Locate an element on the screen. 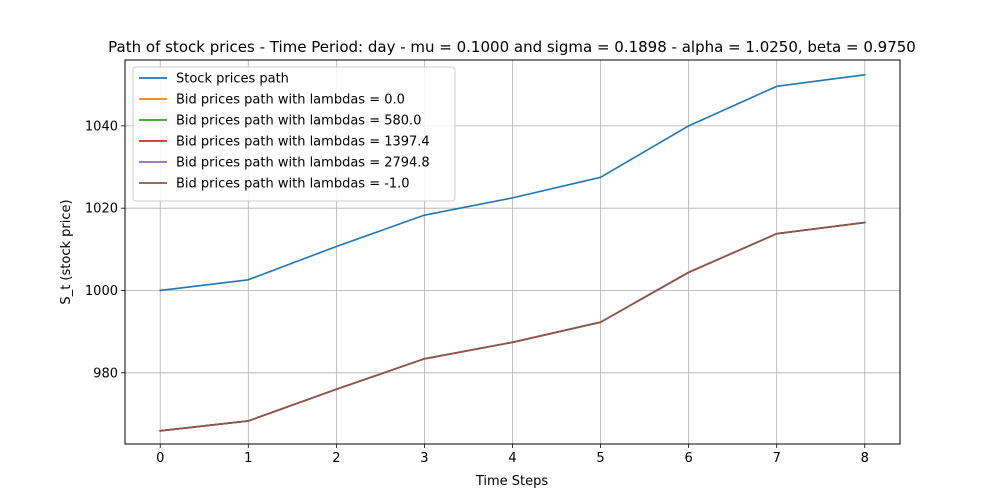 Image resolution: width=1000 pixels, height=500 pixels. y-axis-label: S_t (stock price) is located at coordinates (66, 251).